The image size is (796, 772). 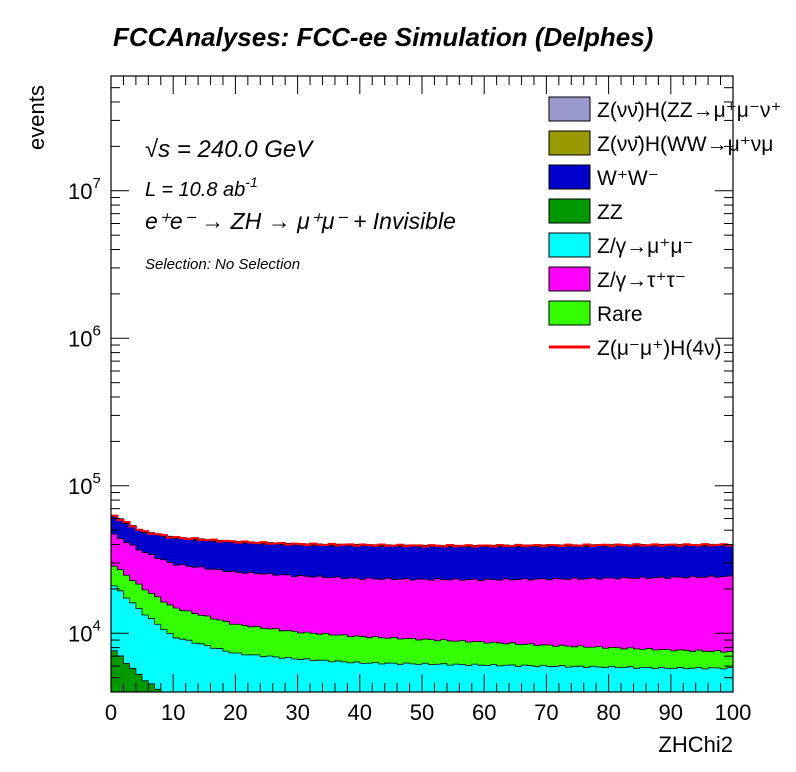 I want to click on legend-label: W⁺W⁻, so click(x=628, y=178).